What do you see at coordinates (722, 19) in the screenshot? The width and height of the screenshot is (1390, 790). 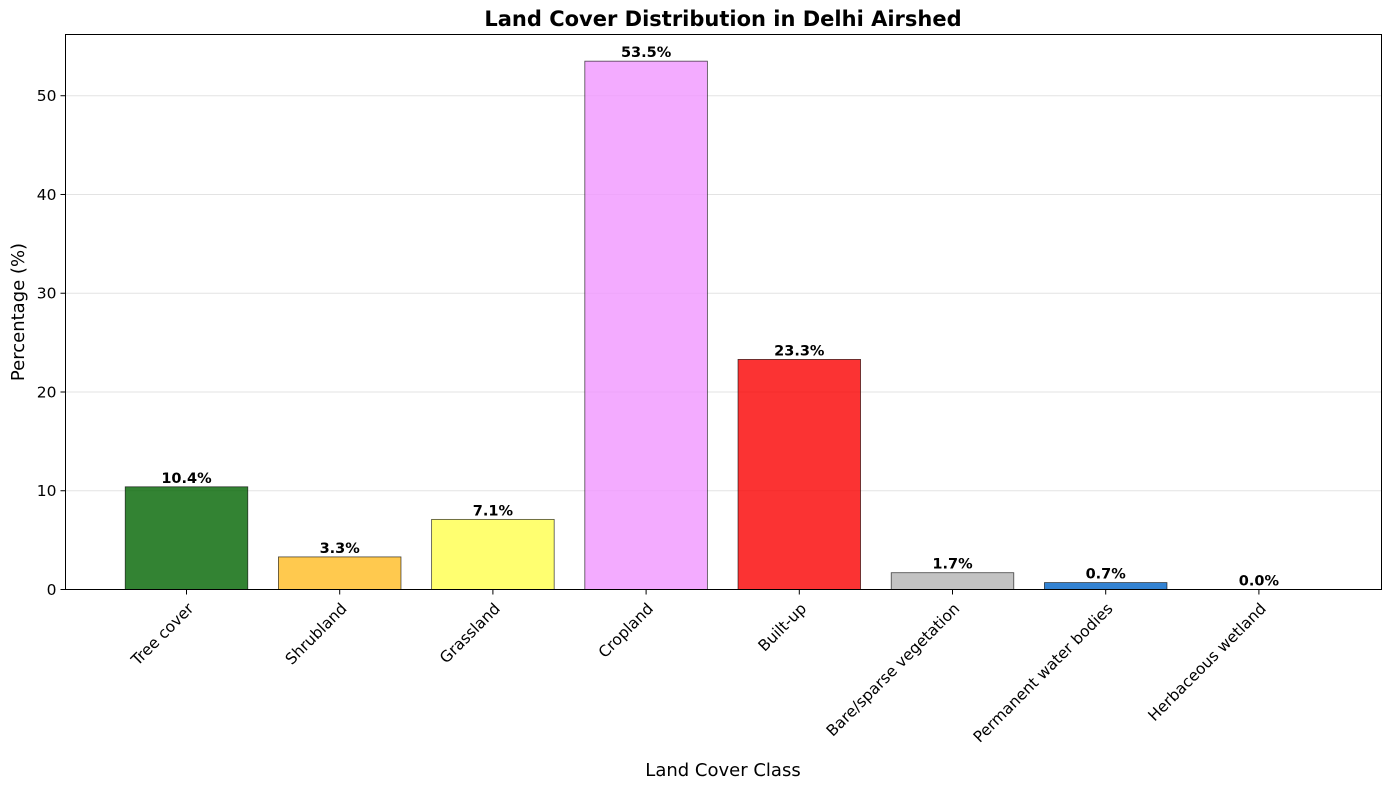 I see `chart-title: Land Cover Distribution in Delhi Airshed` at bounding box center [722, 19].